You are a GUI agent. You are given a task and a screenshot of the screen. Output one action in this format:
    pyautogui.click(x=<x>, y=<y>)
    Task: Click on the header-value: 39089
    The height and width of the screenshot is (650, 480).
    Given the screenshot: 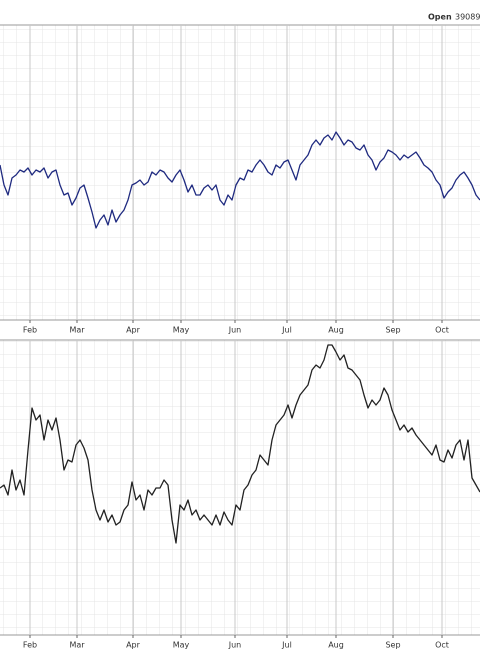 What is the action you would take?
    pyautogui.click(x=467, y=17)
    